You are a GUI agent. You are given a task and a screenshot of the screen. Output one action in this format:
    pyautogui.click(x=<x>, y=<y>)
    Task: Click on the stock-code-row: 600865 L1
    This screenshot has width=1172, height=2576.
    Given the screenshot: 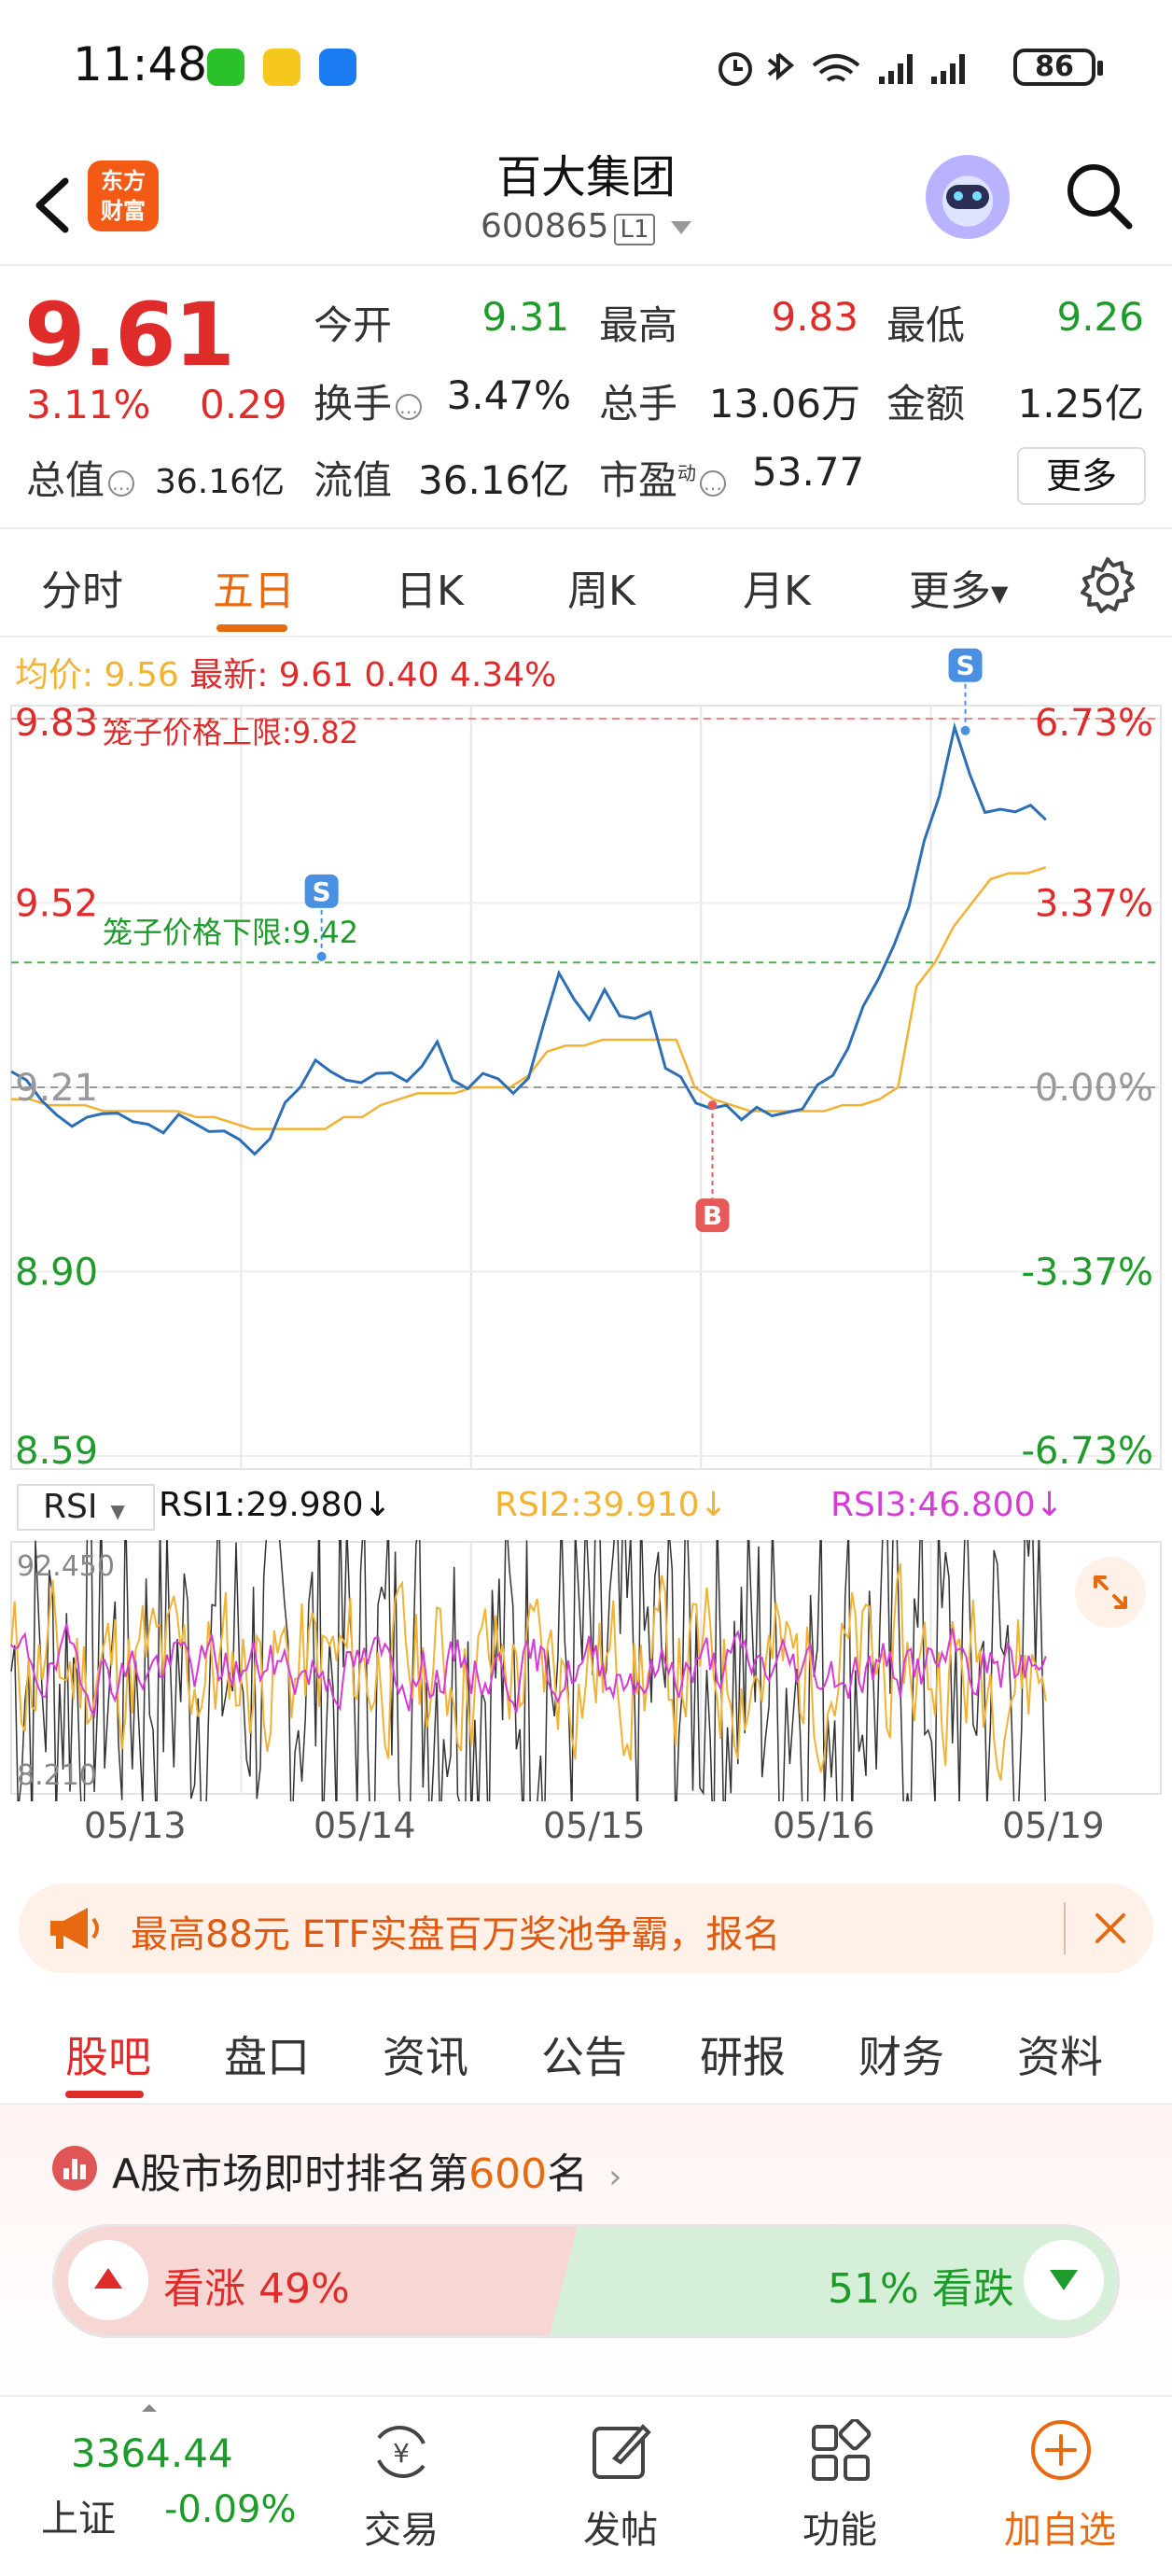 What is the action you would take?
    pyautogui.click(x=586, y=226)
    